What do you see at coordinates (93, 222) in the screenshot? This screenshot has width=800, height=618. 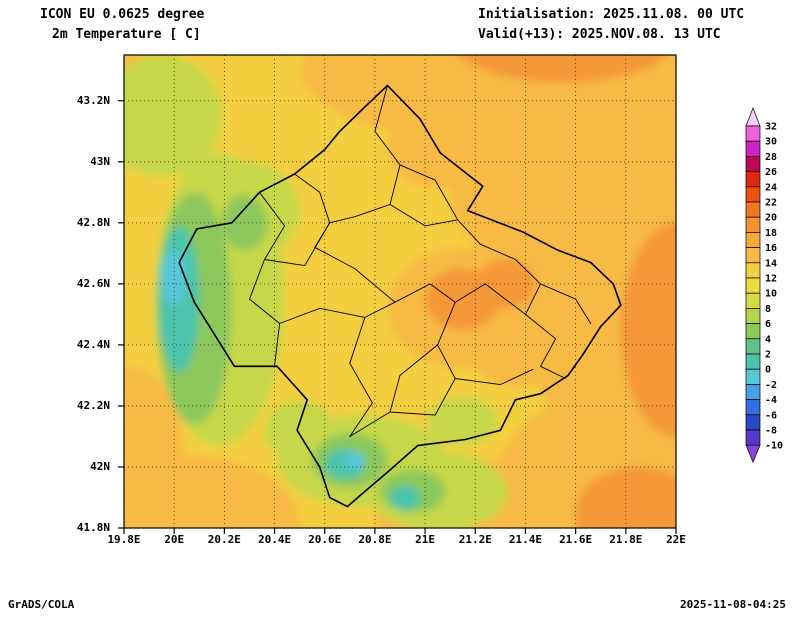 I see `lat-tick-label: 42.8N` at bounding box center [93, 222].